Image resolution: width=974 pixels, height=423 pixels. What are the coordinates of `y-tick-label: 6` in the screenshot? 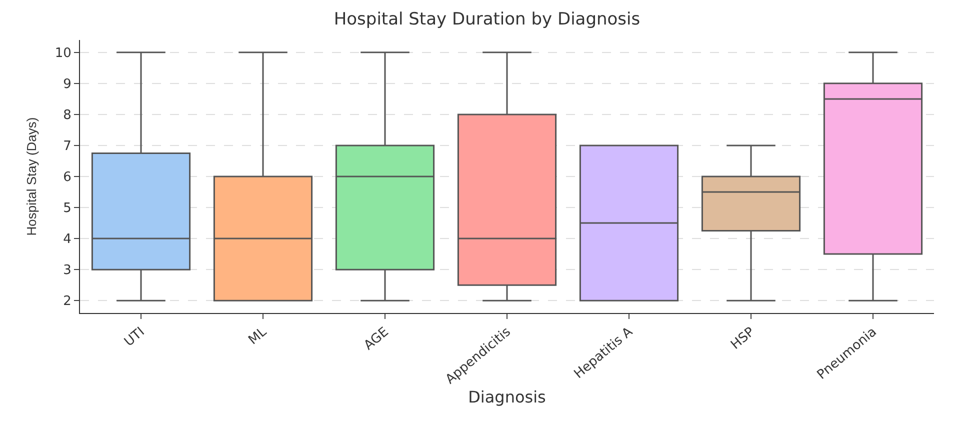 It's located at (67, 178).